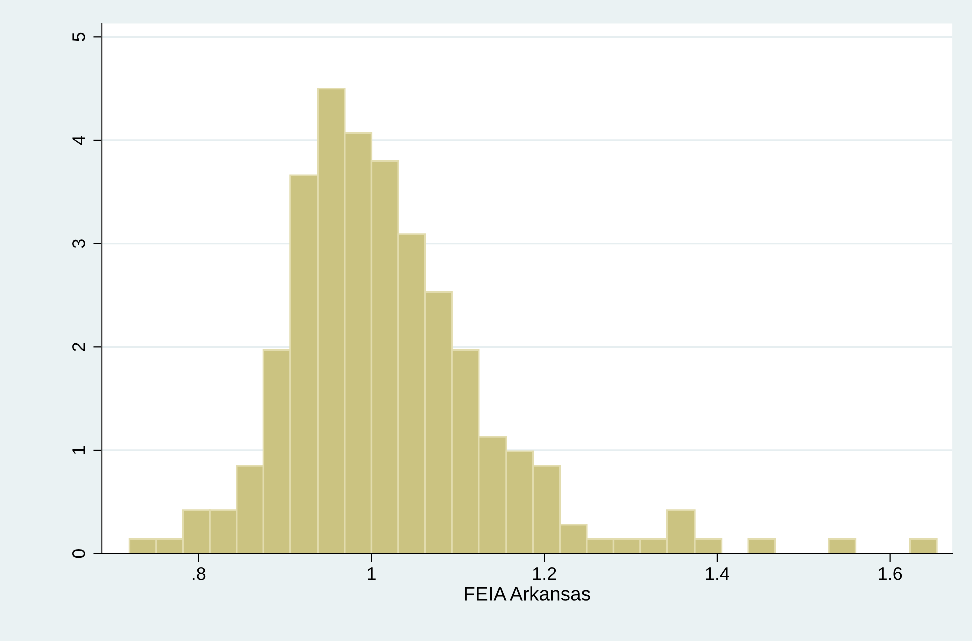 The height and width of the screenshot is (641, 972). Describe the element at coordinates (79, 347) in the screenshot. I see `y-tick-label: 2` at that location.